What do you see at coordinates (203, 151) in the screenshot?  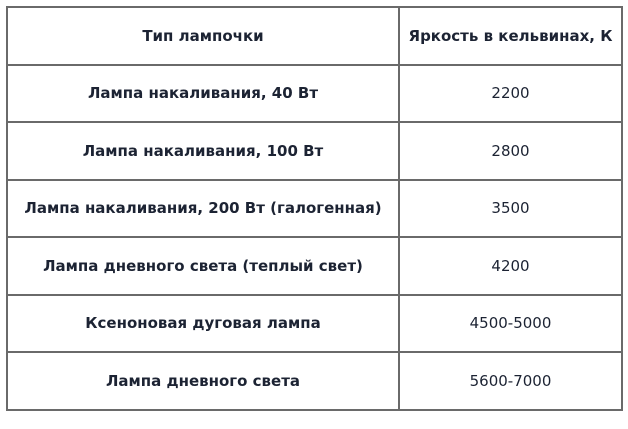 I see `lamp-type-cell: Лампа накаливания, 100 Вт` at bounding box center [203, 151].